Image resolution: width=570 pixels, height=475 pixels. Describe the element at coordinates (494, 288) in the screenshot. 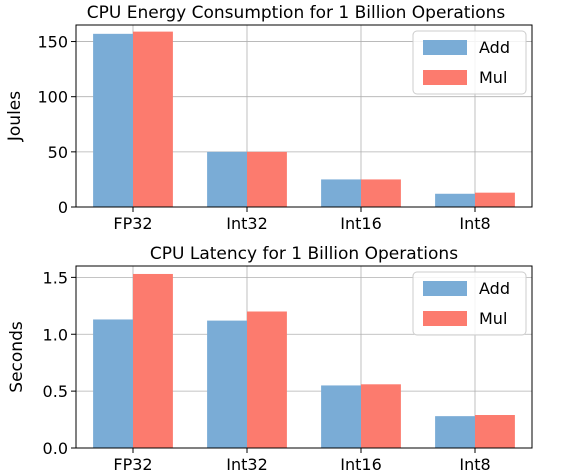

I see `latency-legend-label-add: Add` at that location.